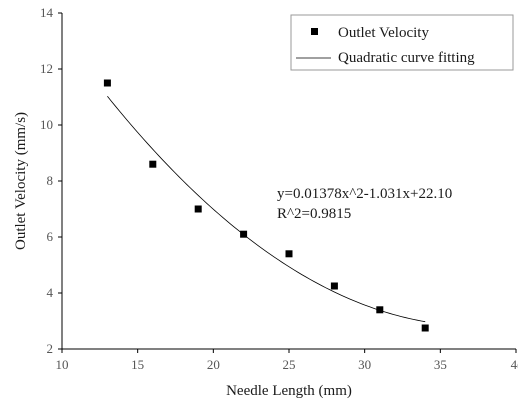 Image resolution: width=518 pixels, height=402 pixels. Describe the element at coordinates (21, 181) in the screenshot. I see `y-axis-title: Outlet Velocity (mm/s)` at that location.